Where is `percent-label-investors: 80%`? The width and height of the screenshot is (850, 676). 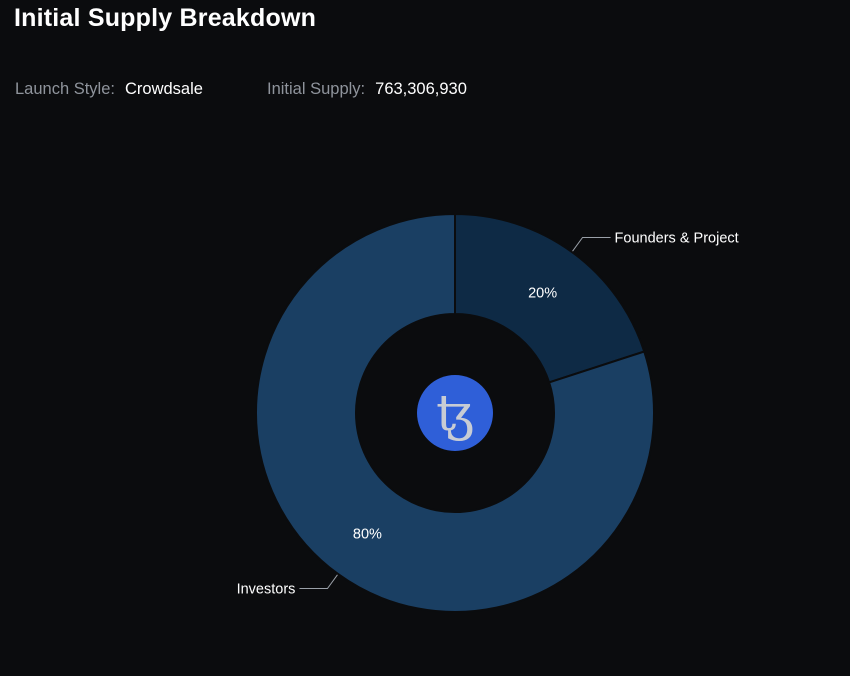 percent-label-investors: 80% is located at coordinates (367, 535).